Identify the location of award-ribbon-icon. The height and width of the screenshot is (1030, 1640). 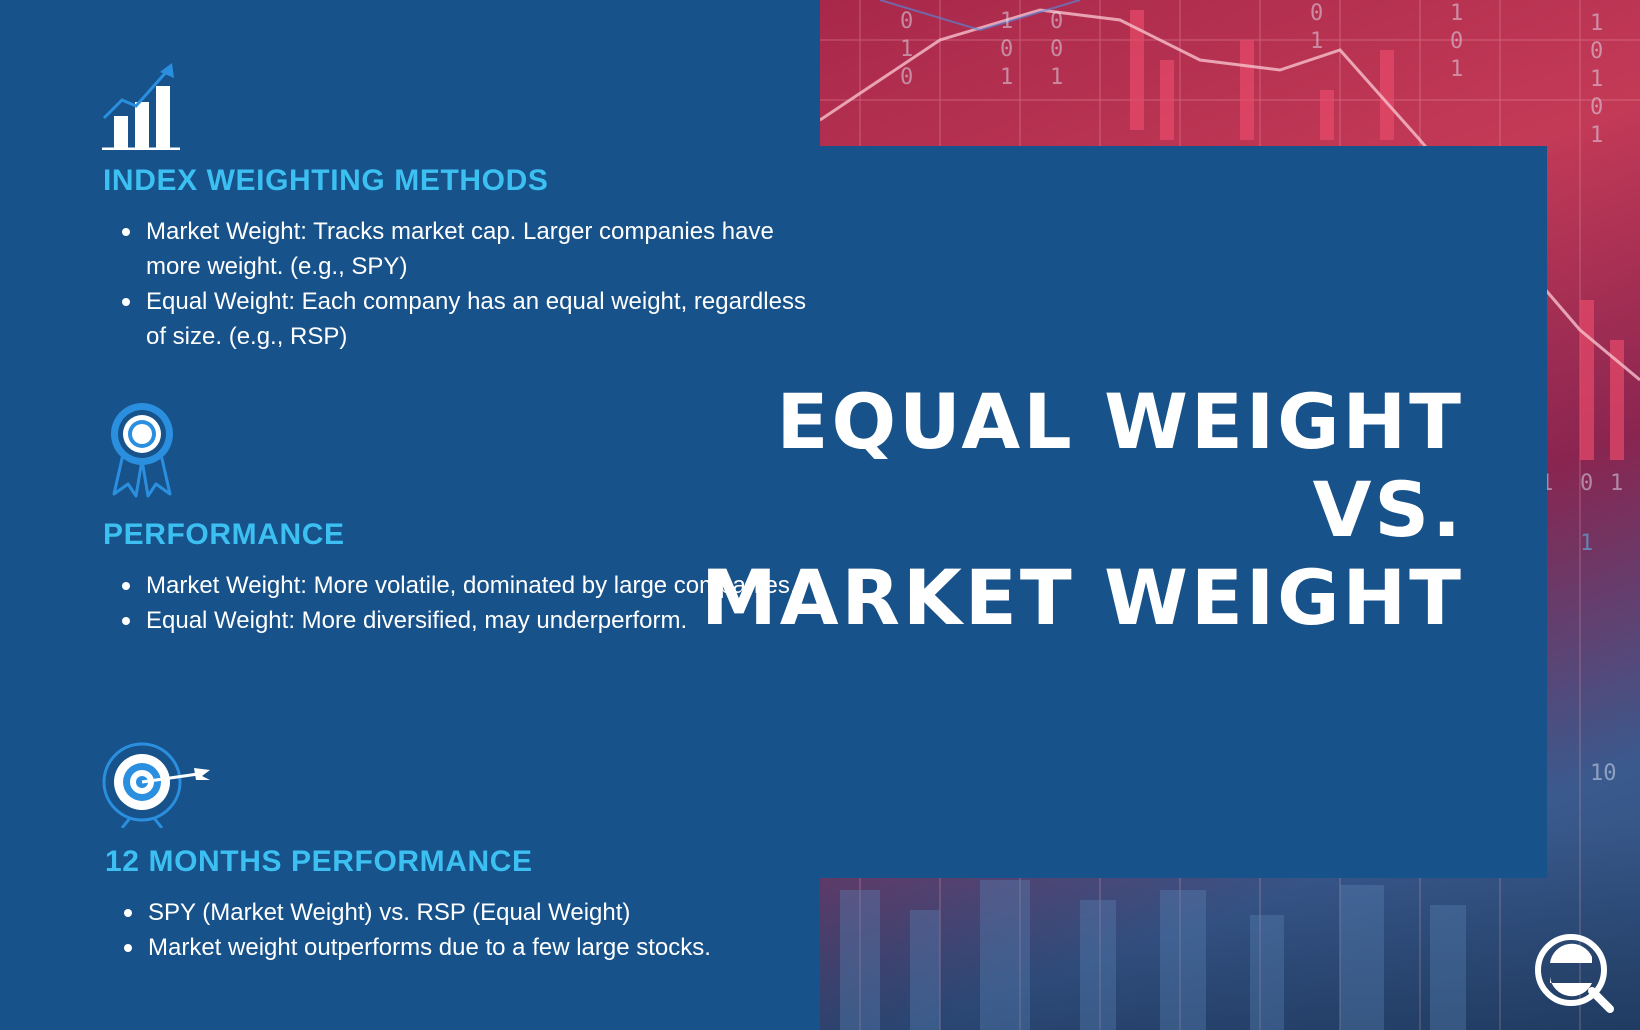
(142, 452).